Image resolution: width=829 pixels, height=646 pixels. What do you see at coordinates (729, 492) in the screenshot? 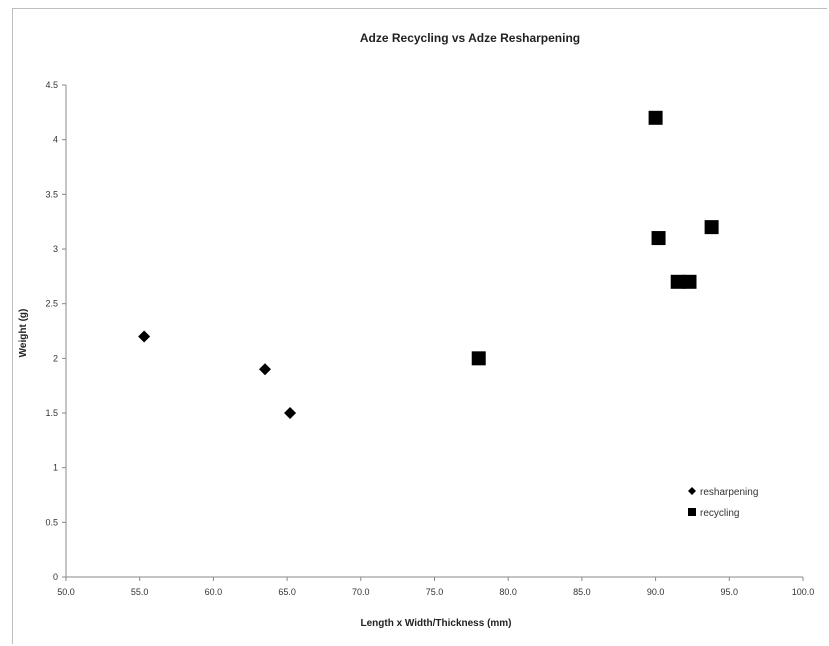
I see `legend-label: resharpening` at bounding box center [729, 492].